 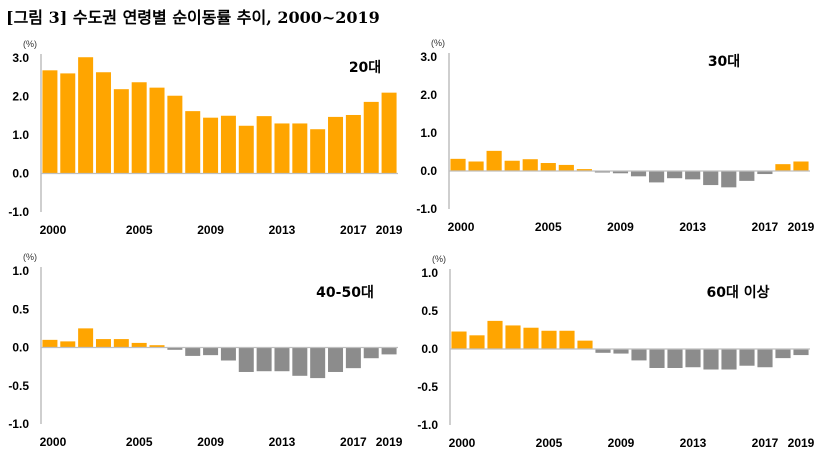 What do you see at coordinates (30, 257) in the screenshot?
I see `y-unit-label: (%)` at bounding box center [30, 257].